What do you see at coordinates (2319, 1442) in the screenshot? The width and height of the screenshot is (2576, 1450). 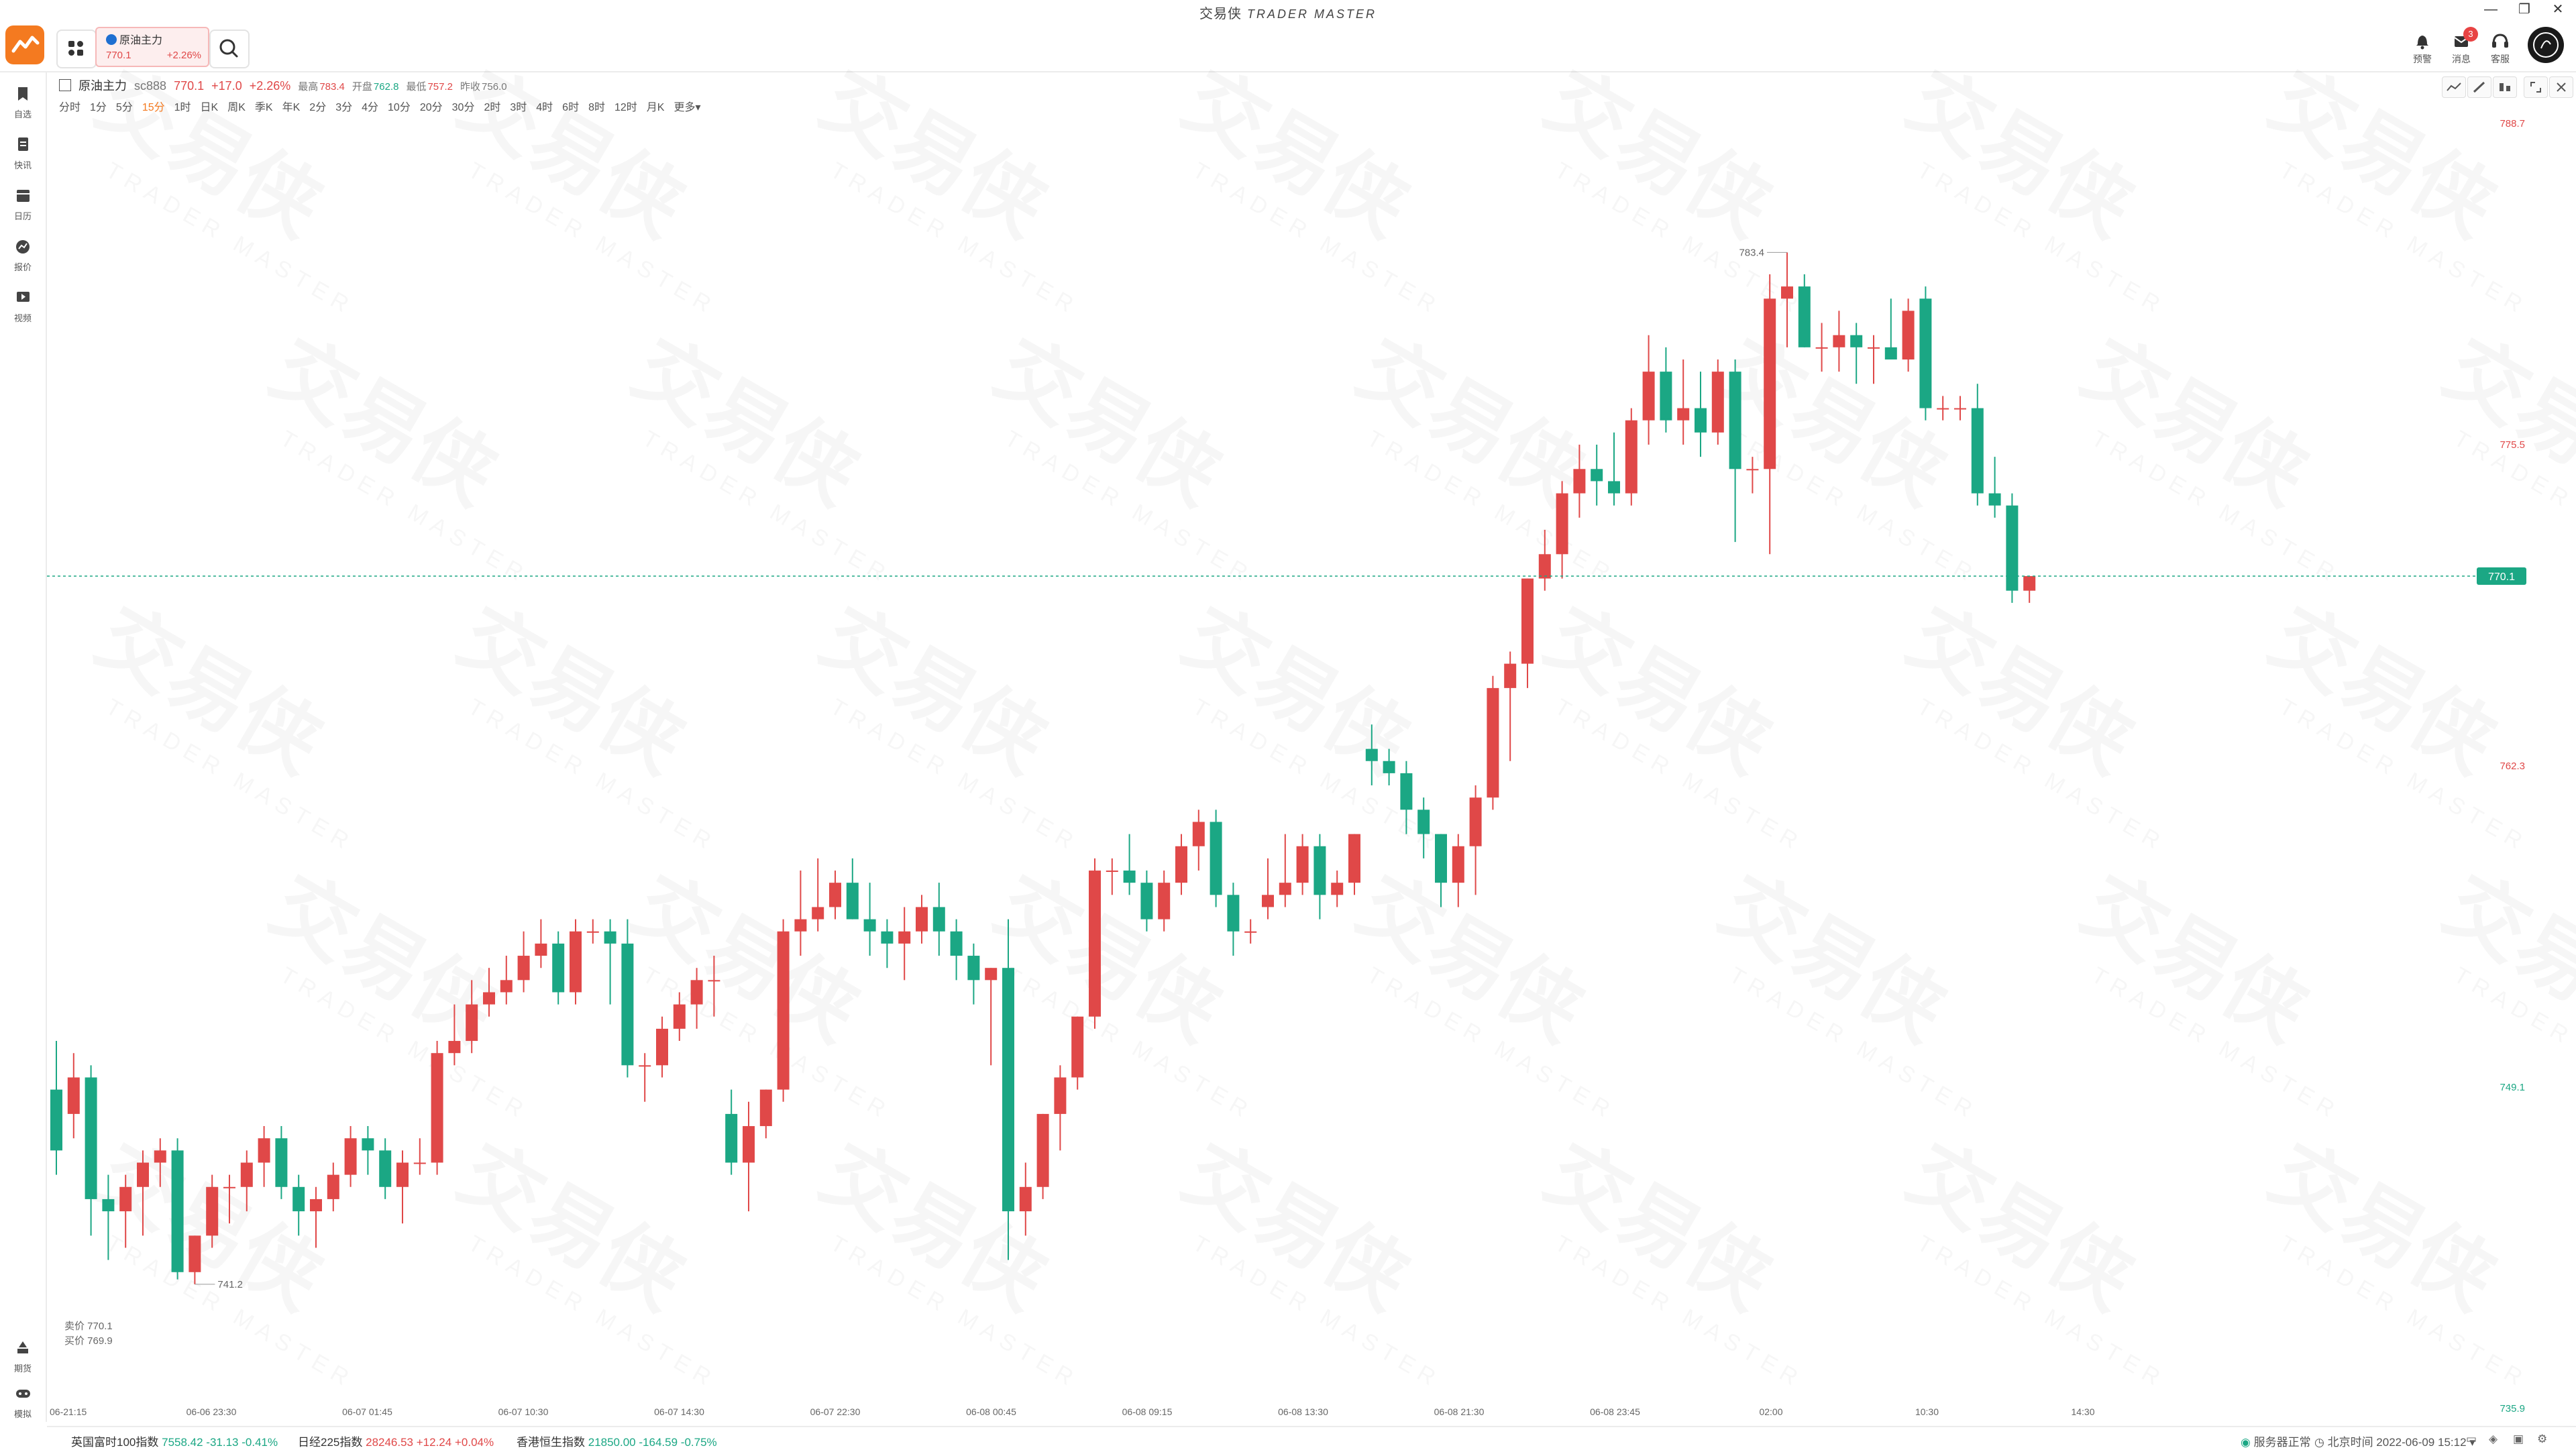 I see `clock-icon: ◷` at bounding box center [2319, 1442].